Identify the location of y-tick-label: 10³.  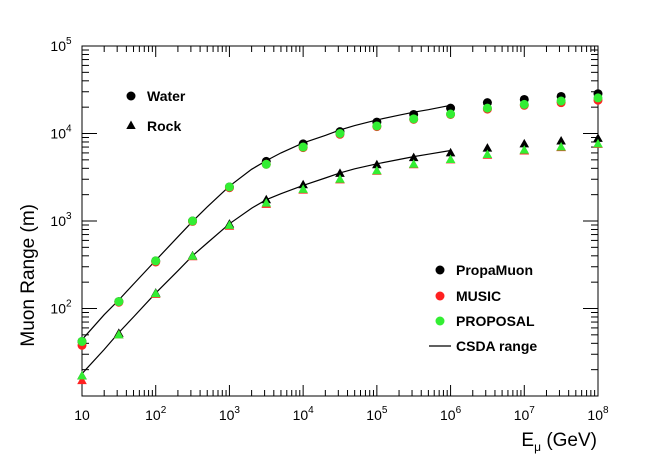
(61, 220).